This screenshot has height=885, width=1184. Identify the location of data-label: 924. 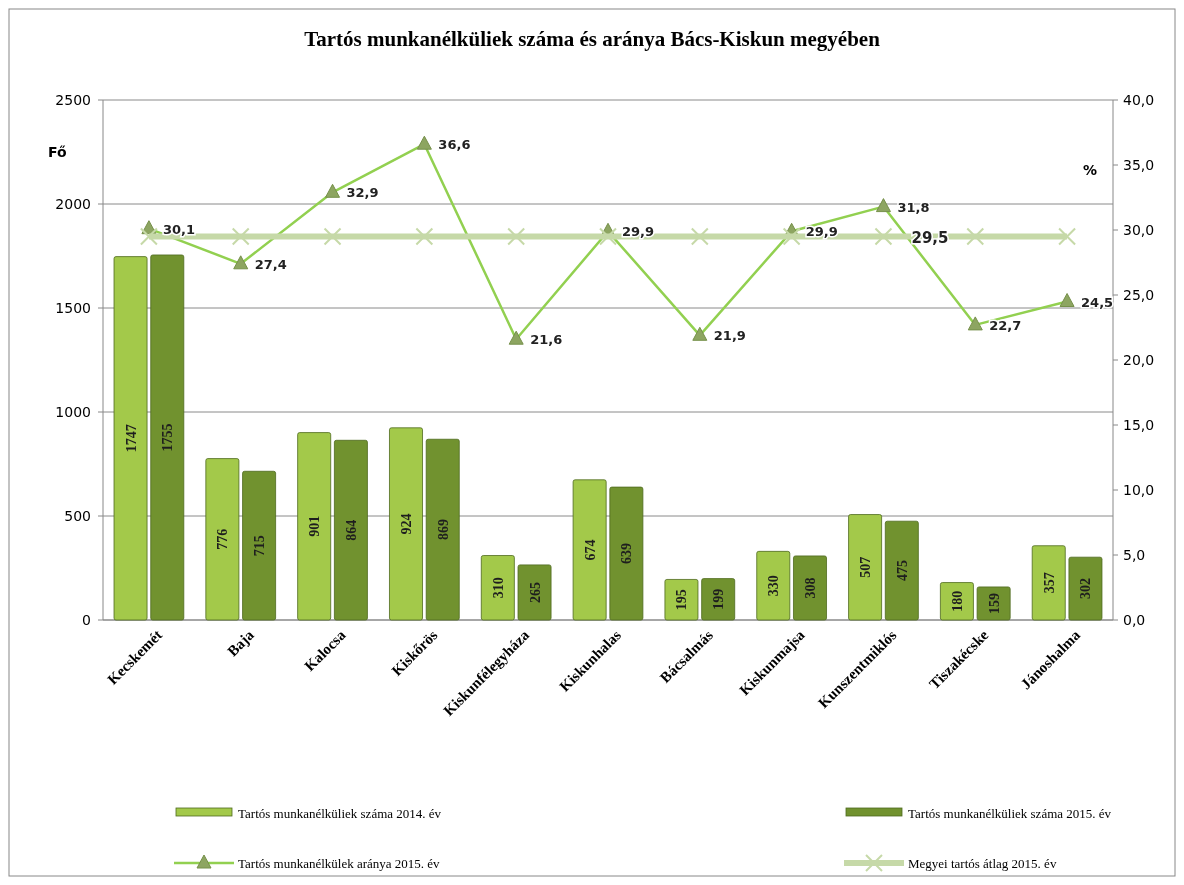
(406, 524).